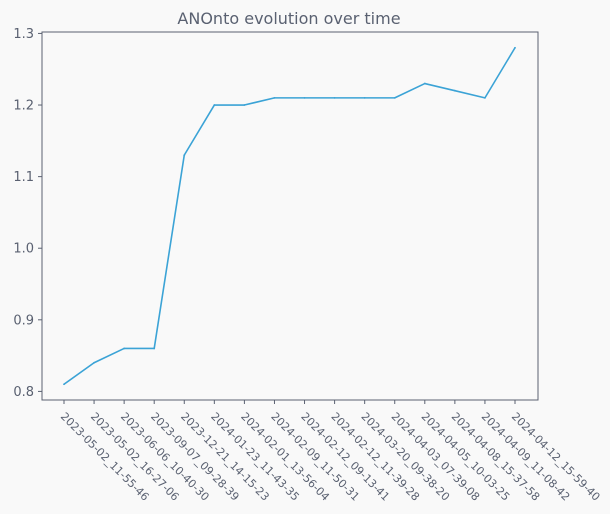 The width and height of the screenshot is (610, 514). Describe the element at coordinates (23, 320) in the screenshot. I see `y-tick-label: 0.9` at that location.